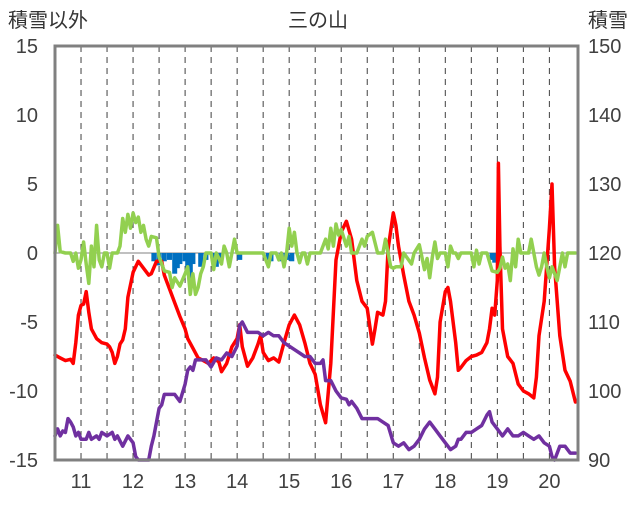 This screenshot has height=506, width=636. I want to click on y-right-tick-label: 150, so click(604, 47).